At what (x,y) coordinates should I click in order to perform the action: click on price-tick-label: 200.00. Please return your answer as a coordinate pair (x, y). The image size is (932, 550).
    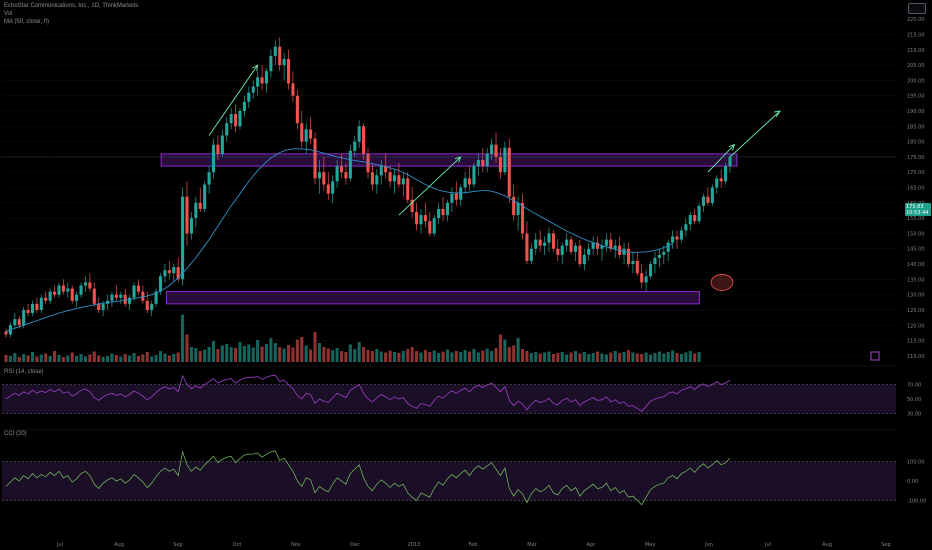
    Looking at the image, I should click on (916, 81).